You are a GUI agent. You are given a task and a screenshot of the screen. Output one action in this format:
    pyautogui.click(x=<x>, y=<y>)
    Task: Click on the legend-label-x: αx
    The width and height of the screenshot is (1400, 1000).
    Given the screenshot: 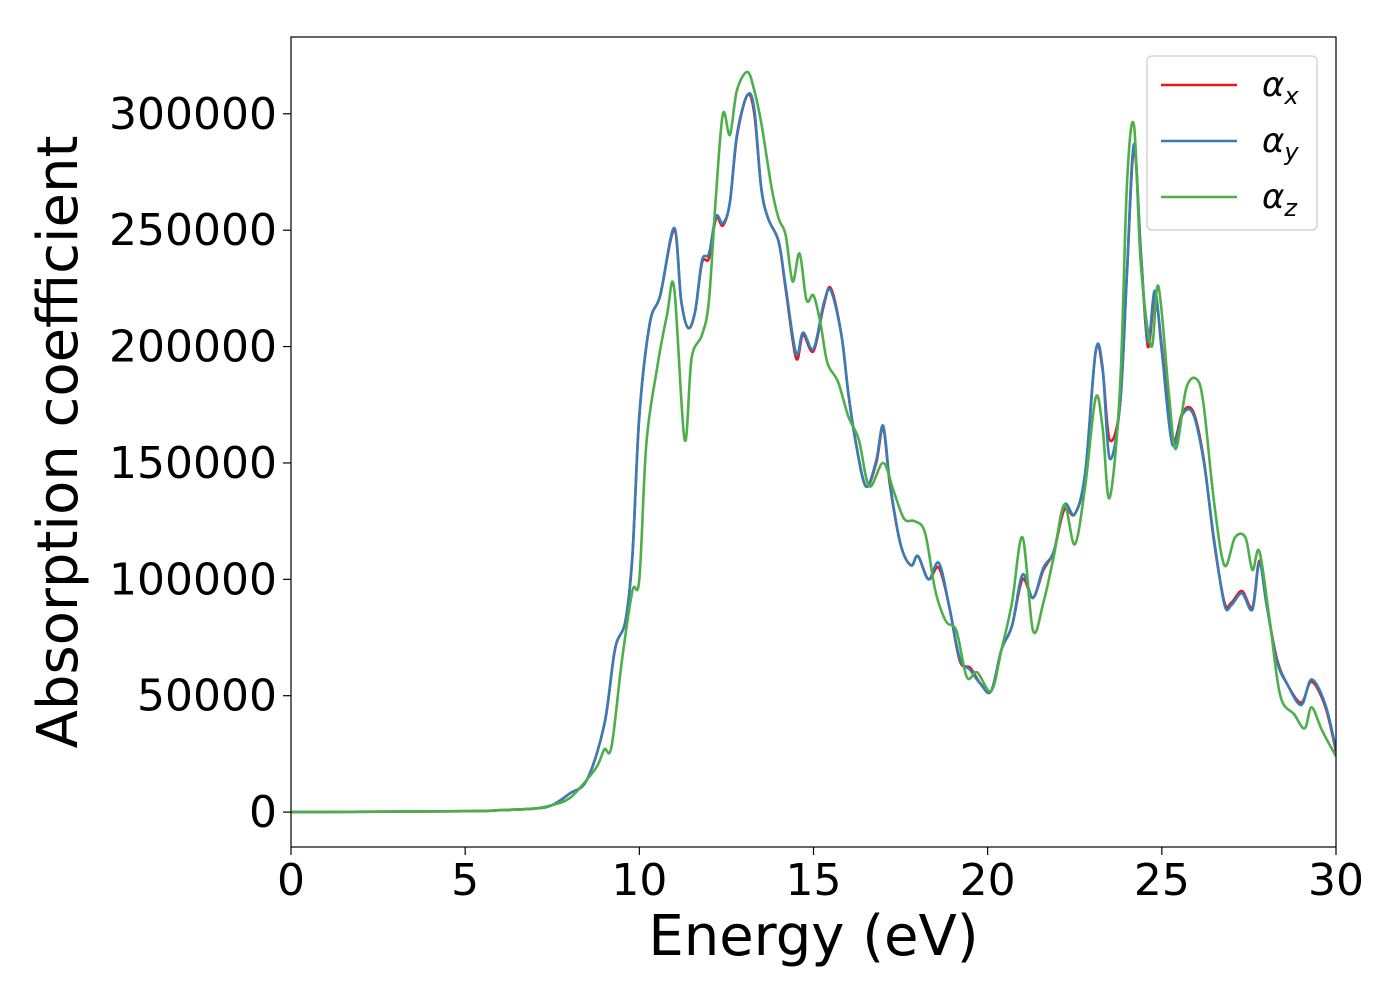 What is the action you would take?
    pyautogui.click(x=1280, y=87)
    